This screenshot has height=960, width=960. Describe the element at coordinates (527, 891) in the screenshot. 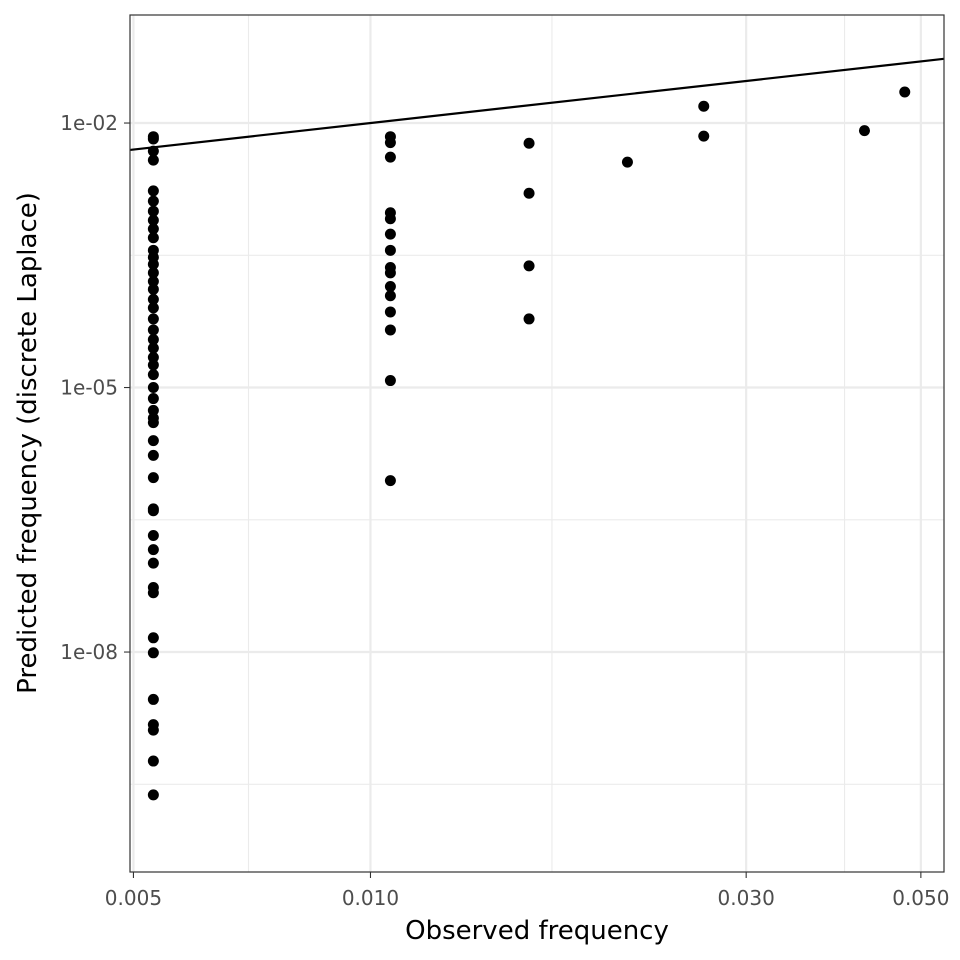

I see `x-axis-ticks: 0.005 0.010 0.030 0.050` at that location.